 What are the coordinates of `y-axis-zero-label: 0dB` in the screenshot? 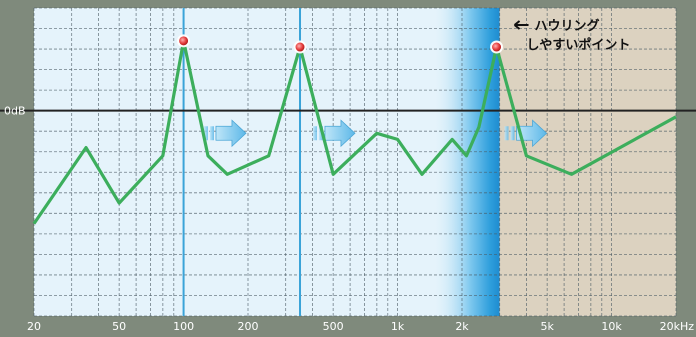 It's located at (15, 111).